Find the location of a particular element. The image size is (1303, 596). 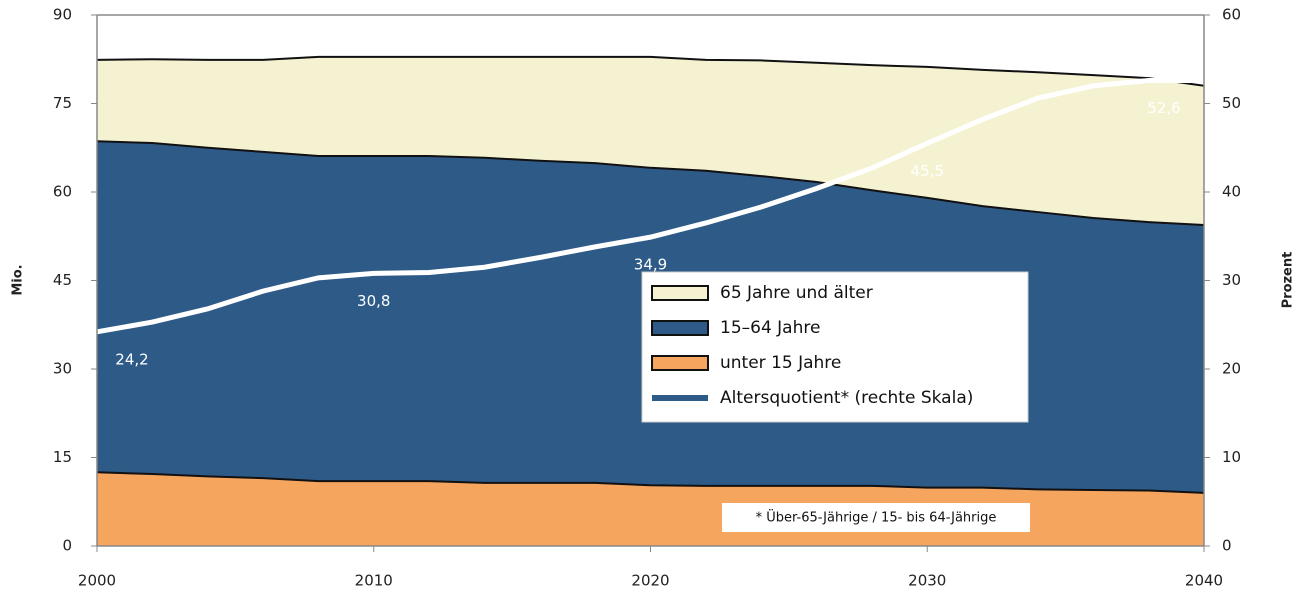

legend-label: unter 15 Jahre is located at coordinates (780, 363).